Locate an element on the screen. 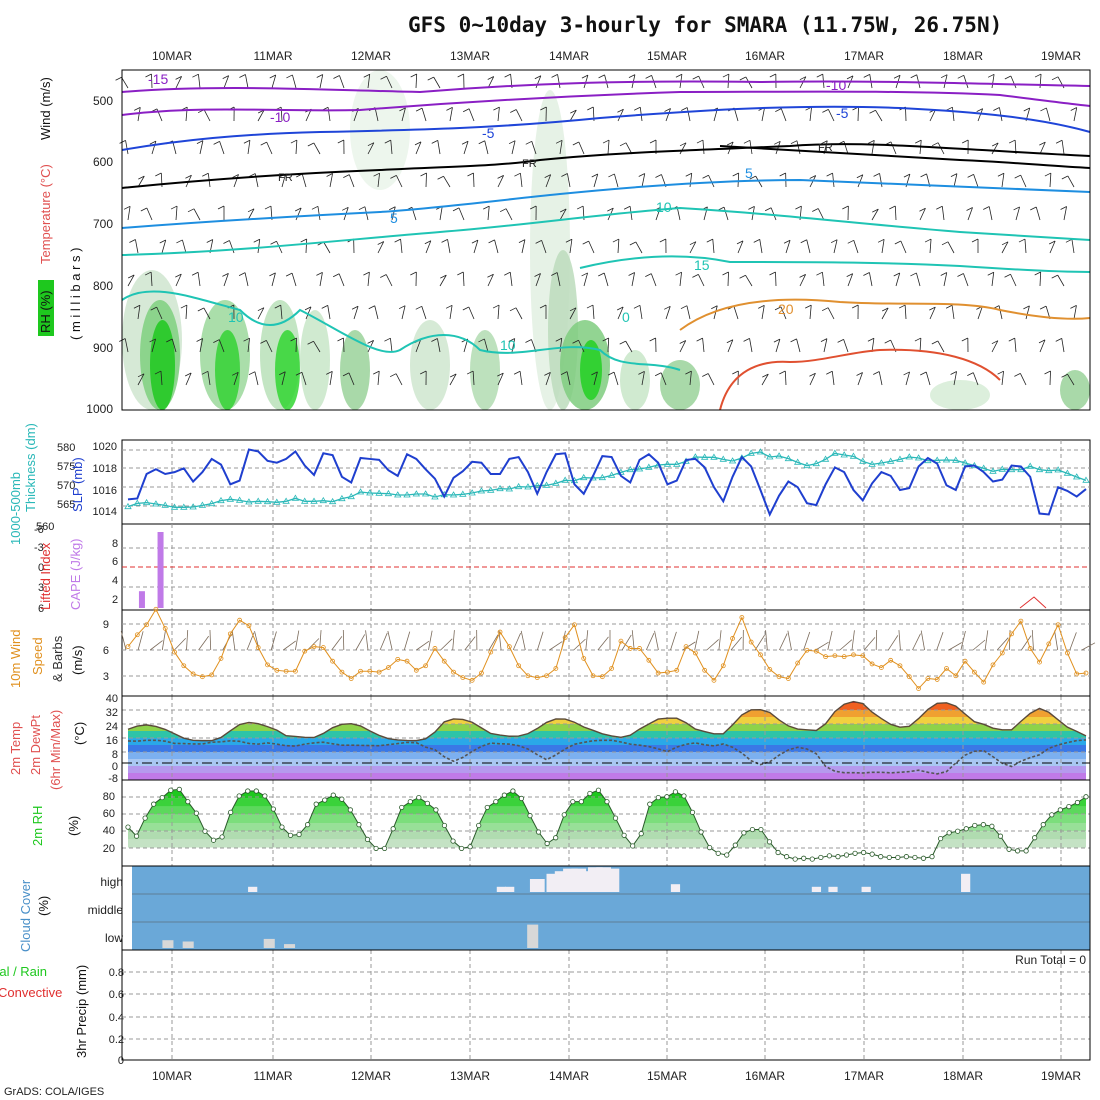  rh-tick-20: 20 is located at coordinates (109, 849).